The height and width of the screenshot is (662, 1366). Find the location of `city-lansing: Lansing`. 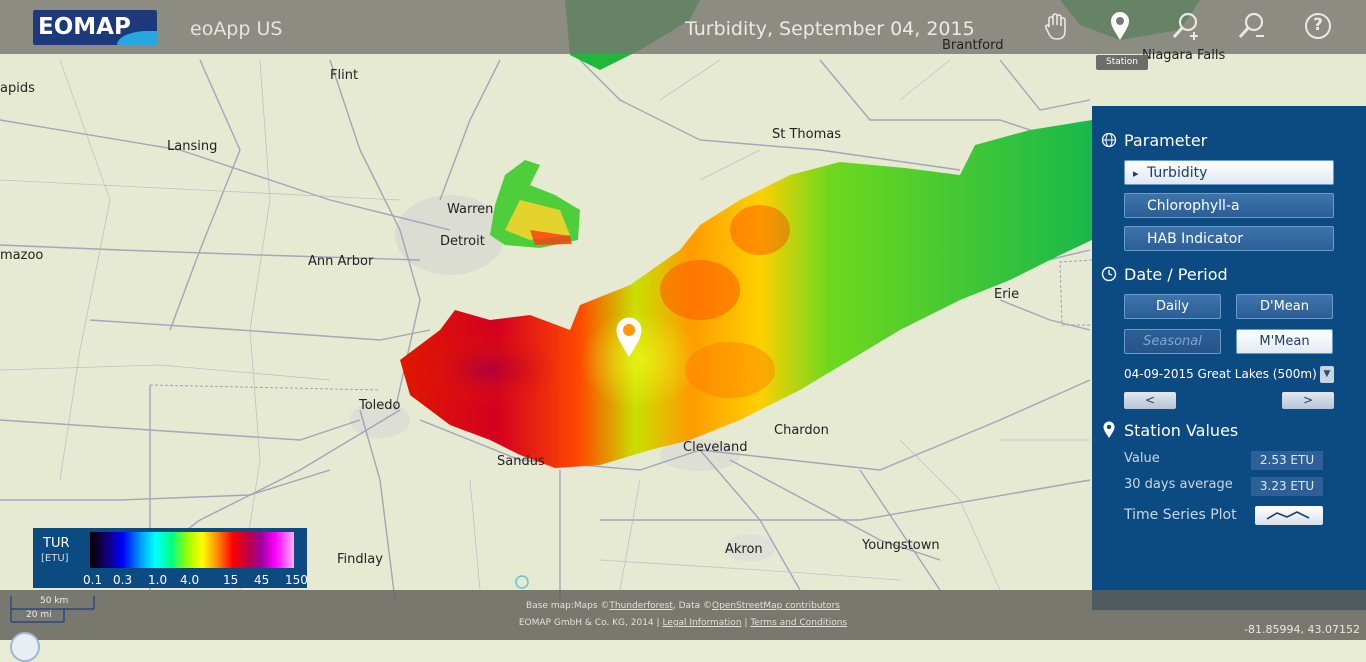

city-lansing: Lansing is located at coordinates (192, 146).